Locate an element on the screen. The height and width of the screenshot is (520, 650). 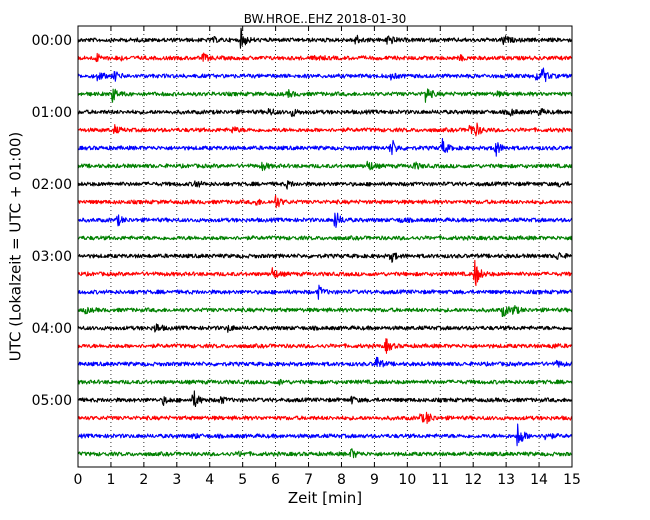
x-tick-label: 8 is located at coordinates (341, 480).